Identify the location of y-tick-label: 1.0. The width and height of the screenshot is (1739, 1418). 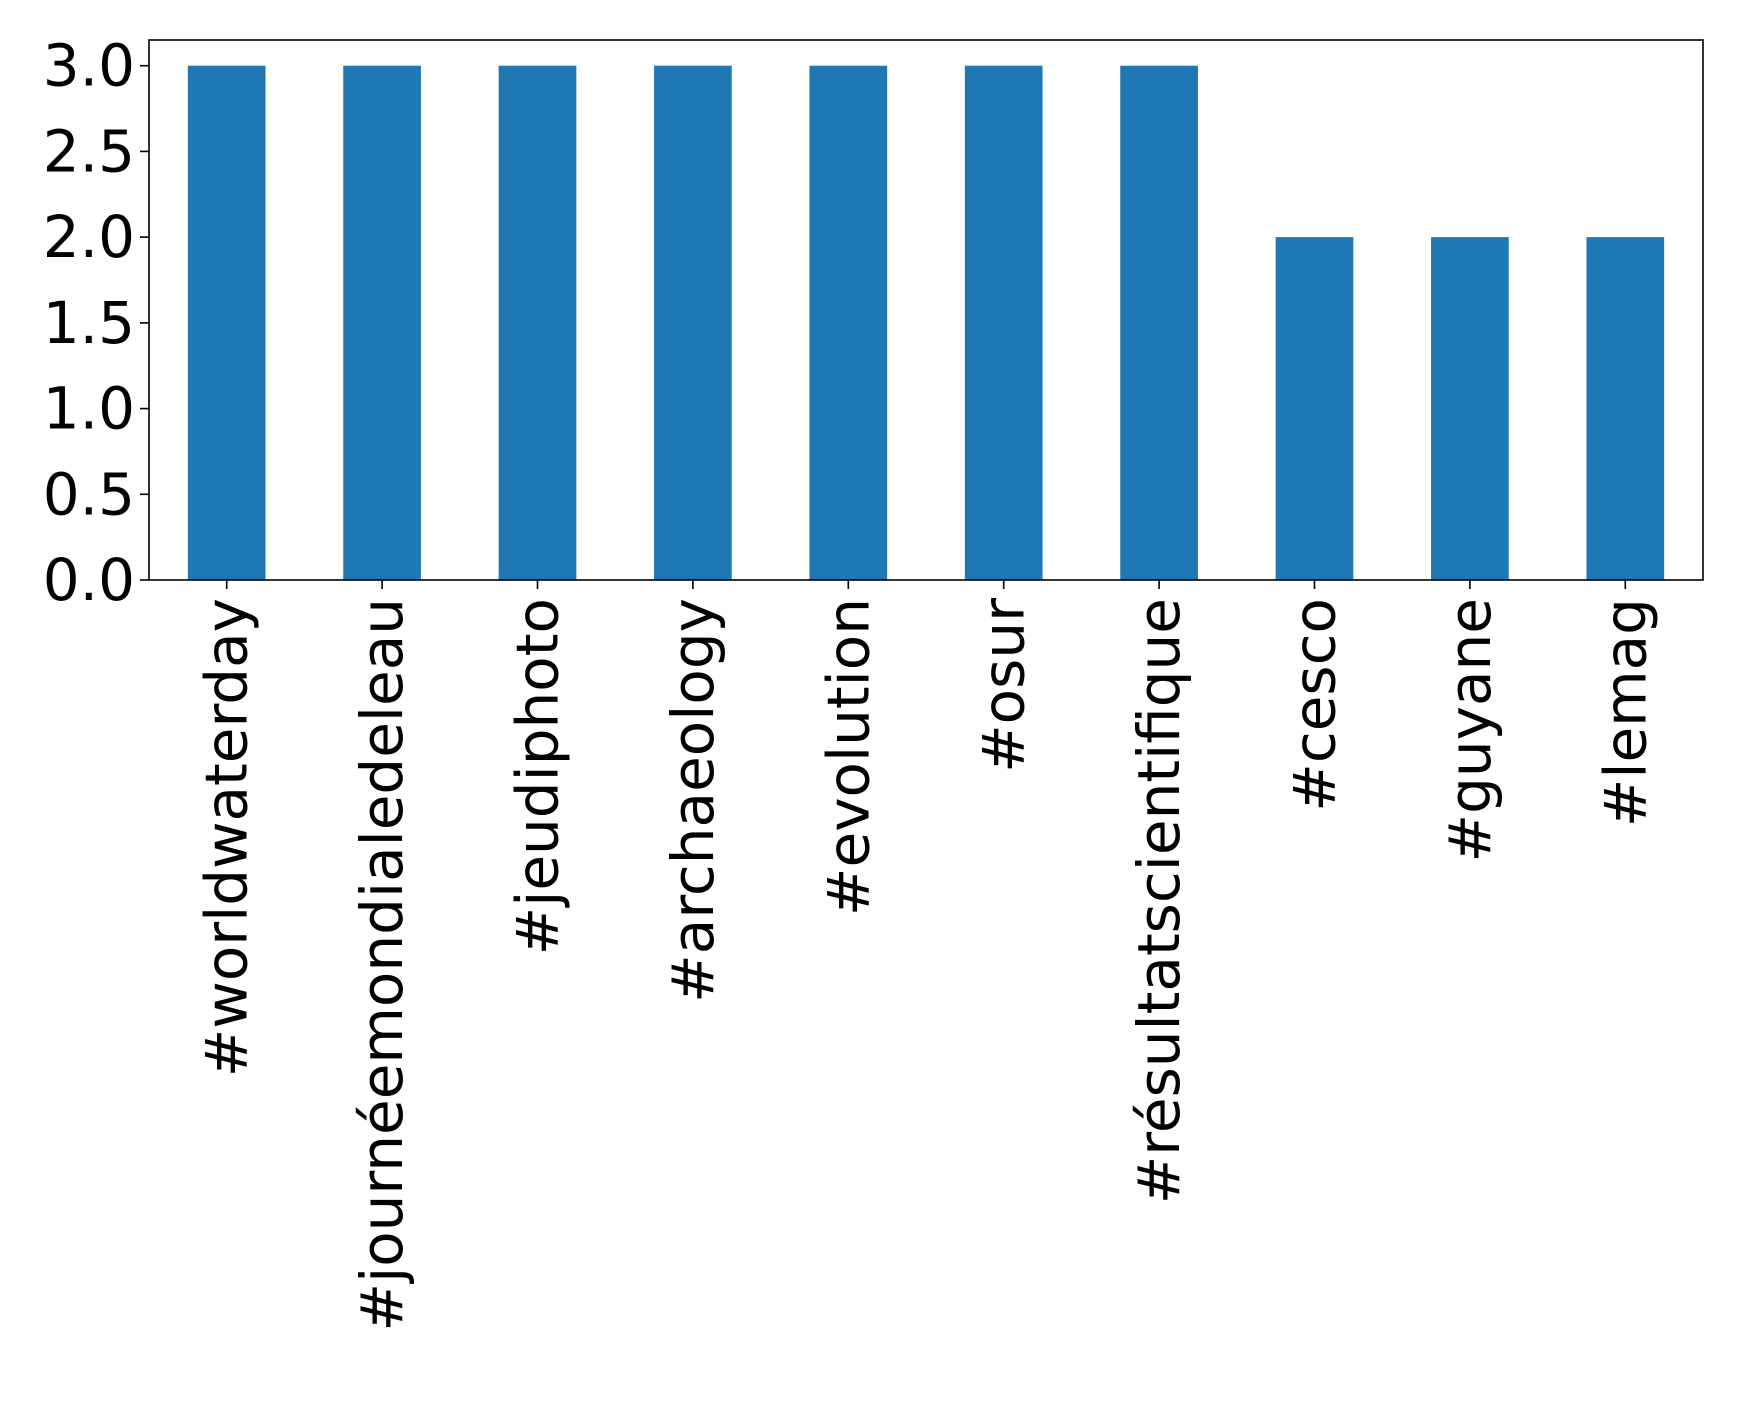
(89, 409).